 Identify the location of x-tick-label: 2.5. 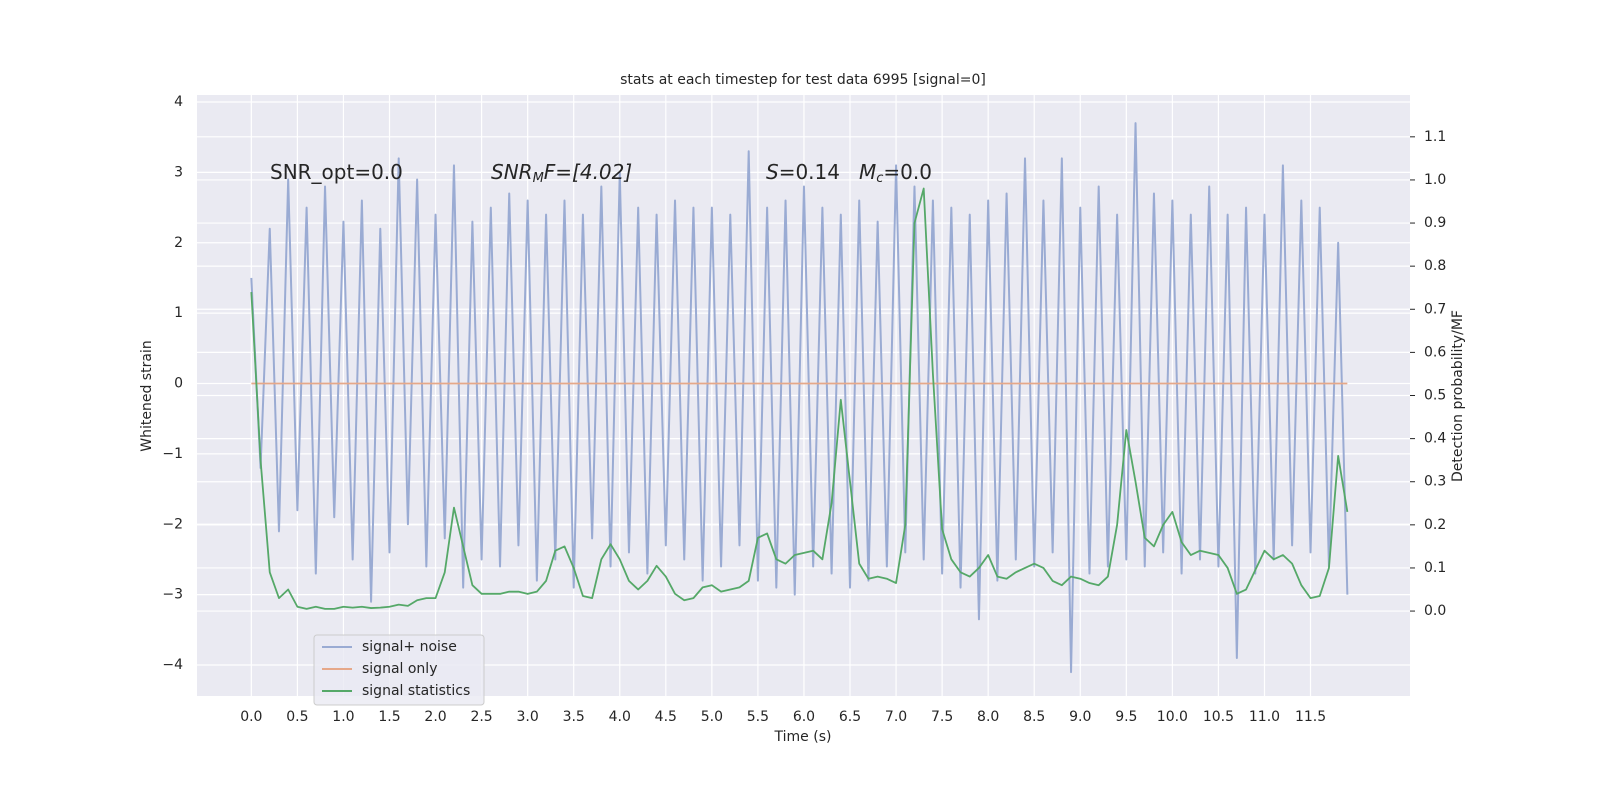
(481, 717).